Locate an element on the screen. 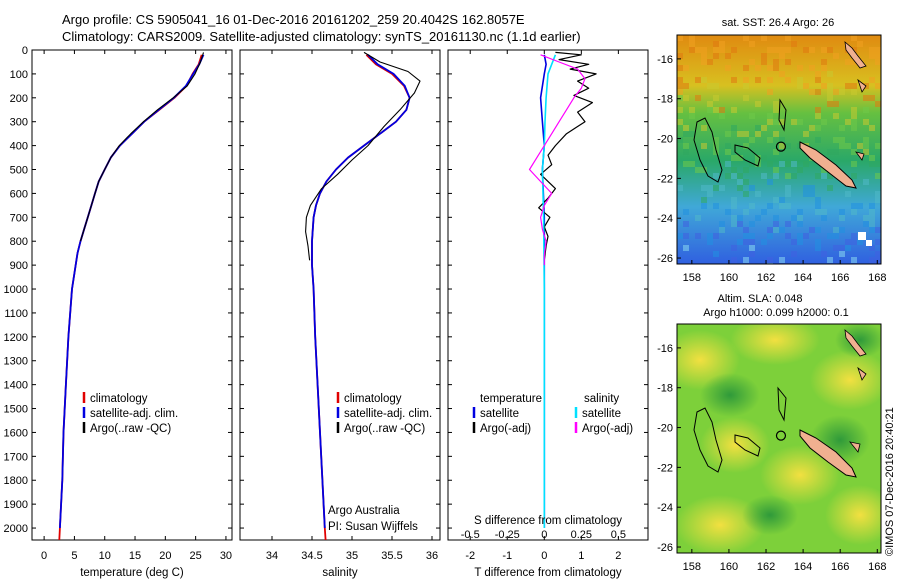 This screenshot has width=900, height=580. legend-heading-salinity: salinity is located at coordinates (601, 399).